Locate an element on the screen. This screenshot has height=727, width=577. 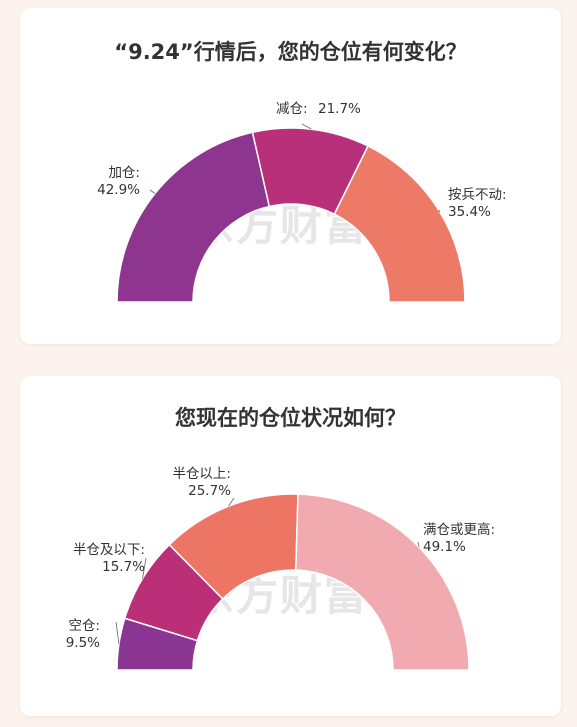
slice-category-label: 满仓或更高: is located at coordinates (459, 529).